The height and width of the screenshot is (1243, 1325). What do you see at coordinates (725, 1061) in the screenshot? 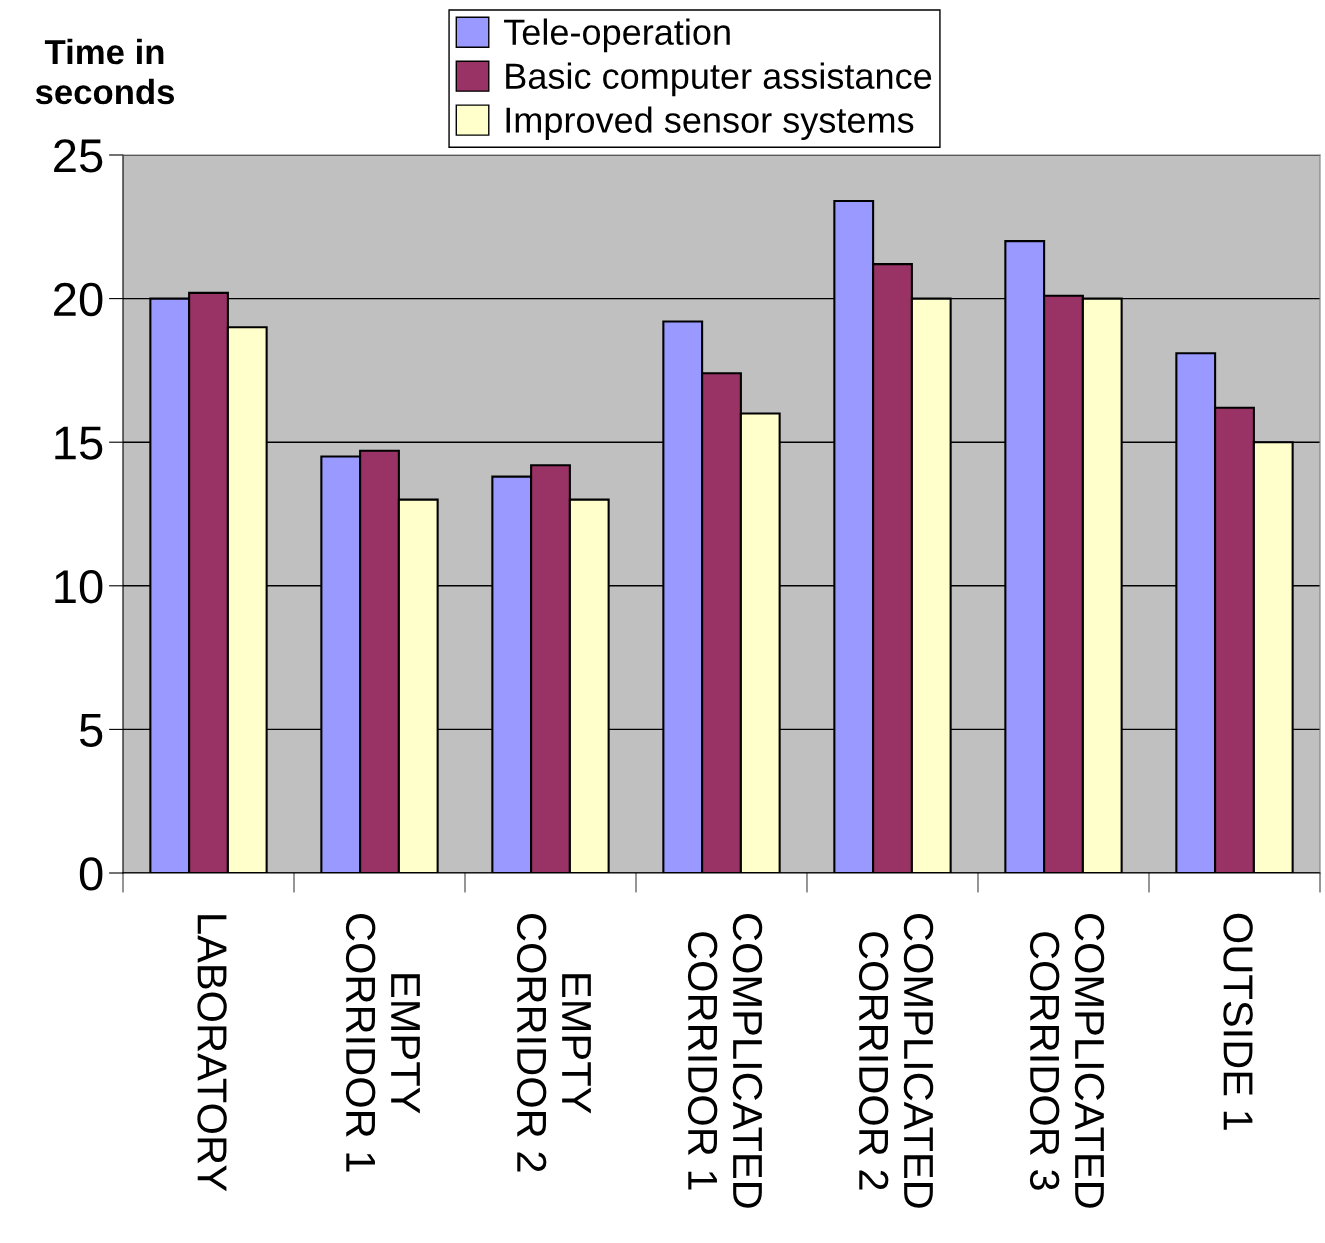
I see `x-tick-label: COMPLICATED CORRIDOR 1` at bounding box center [725, 1061].